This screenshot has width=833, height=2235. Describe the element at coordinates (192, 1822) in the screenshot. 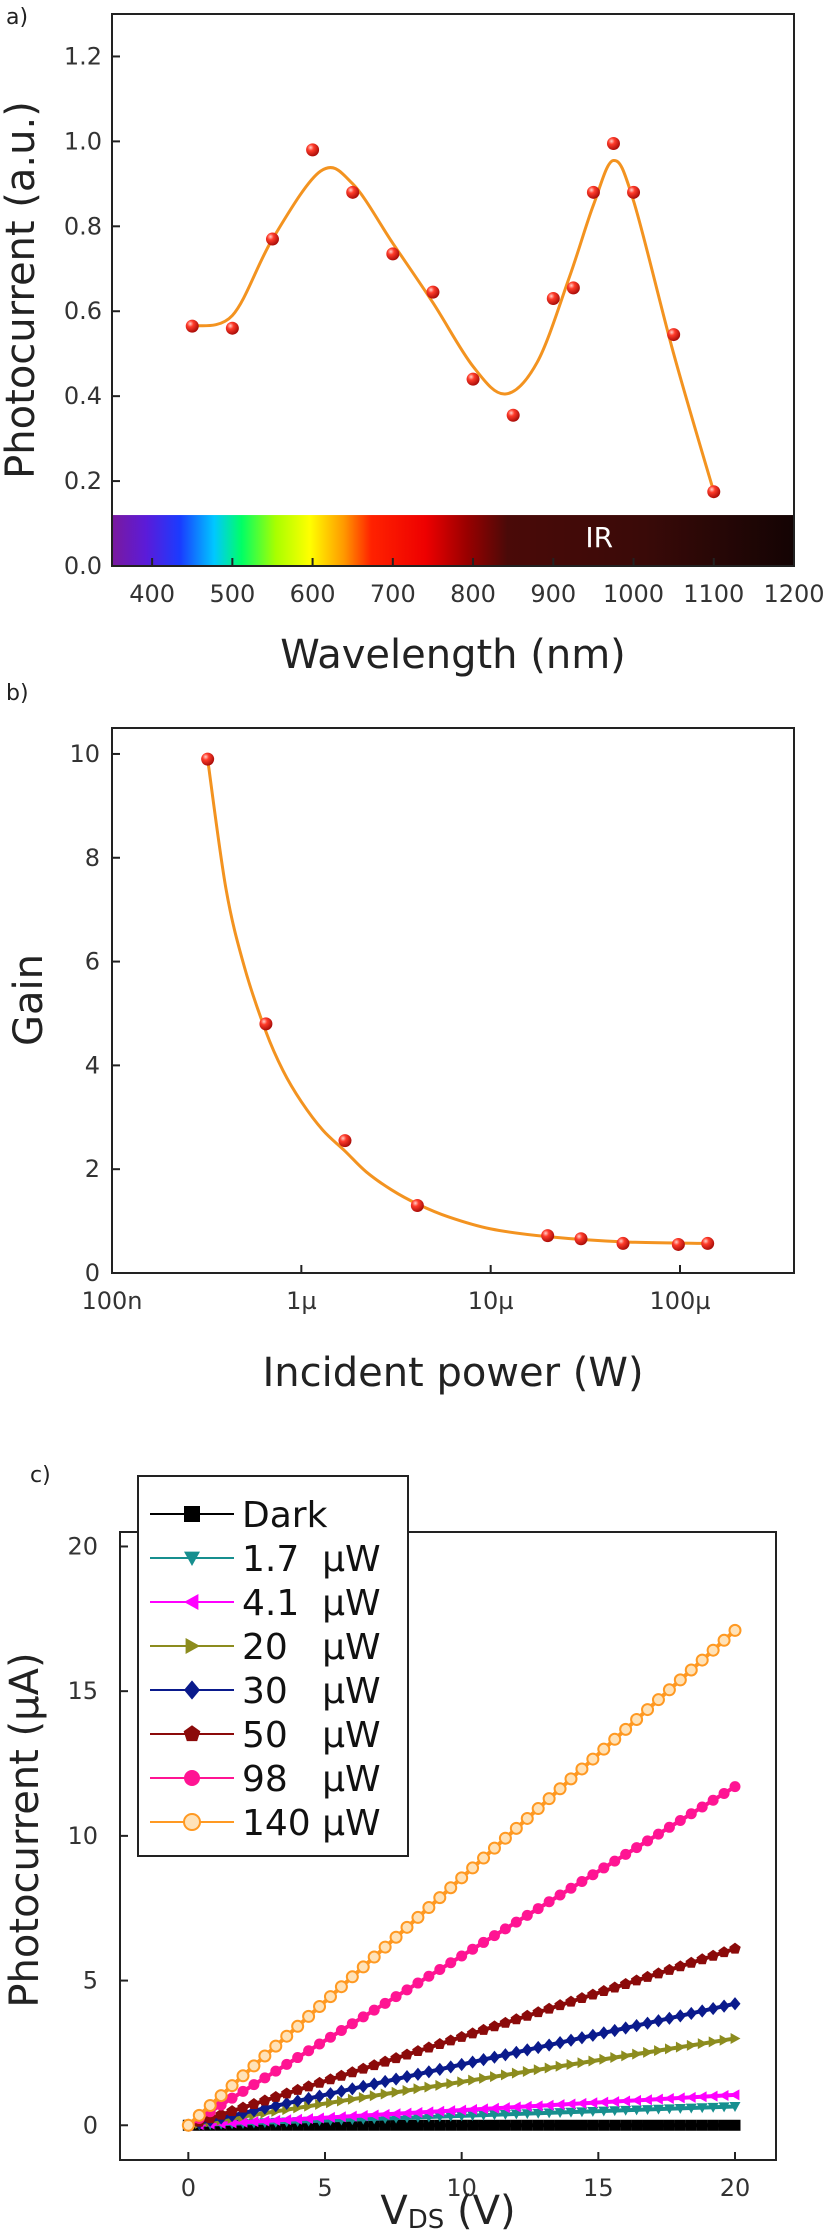

I see `legend-swatch-marker` at that location.